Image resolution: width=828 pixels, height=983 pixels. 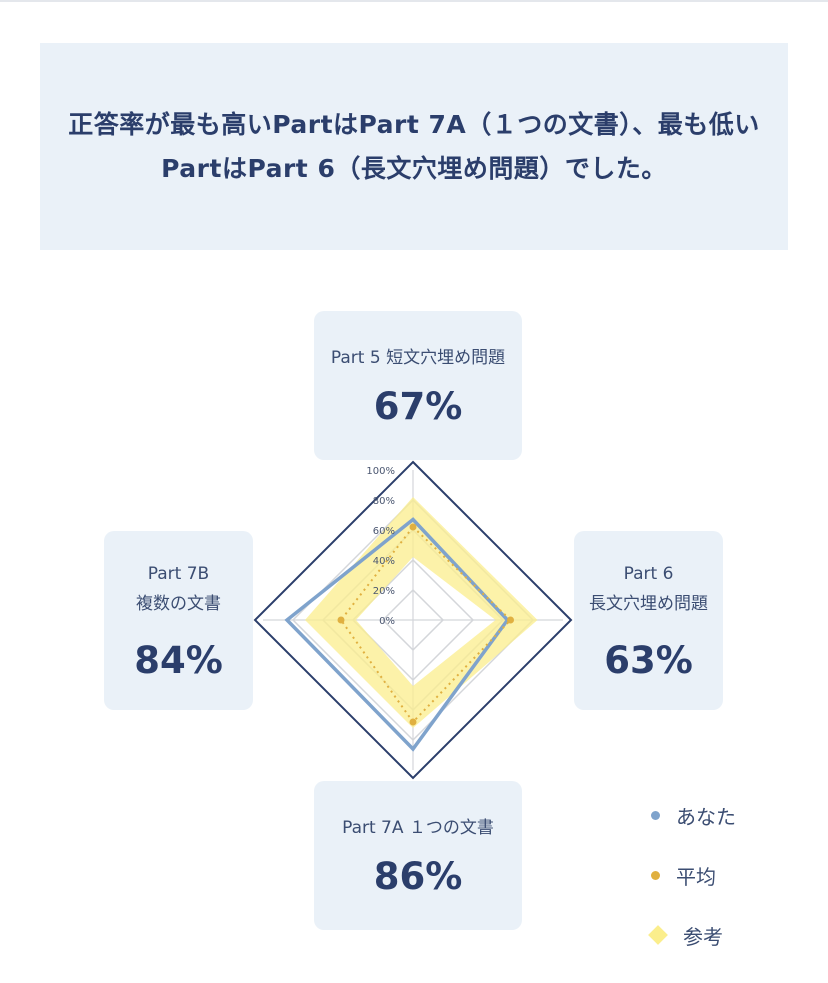 What do you see at coordinates (178, 660) in the screenshot?
I see `part7b-value: 84%` at bounding box center [178, 660].